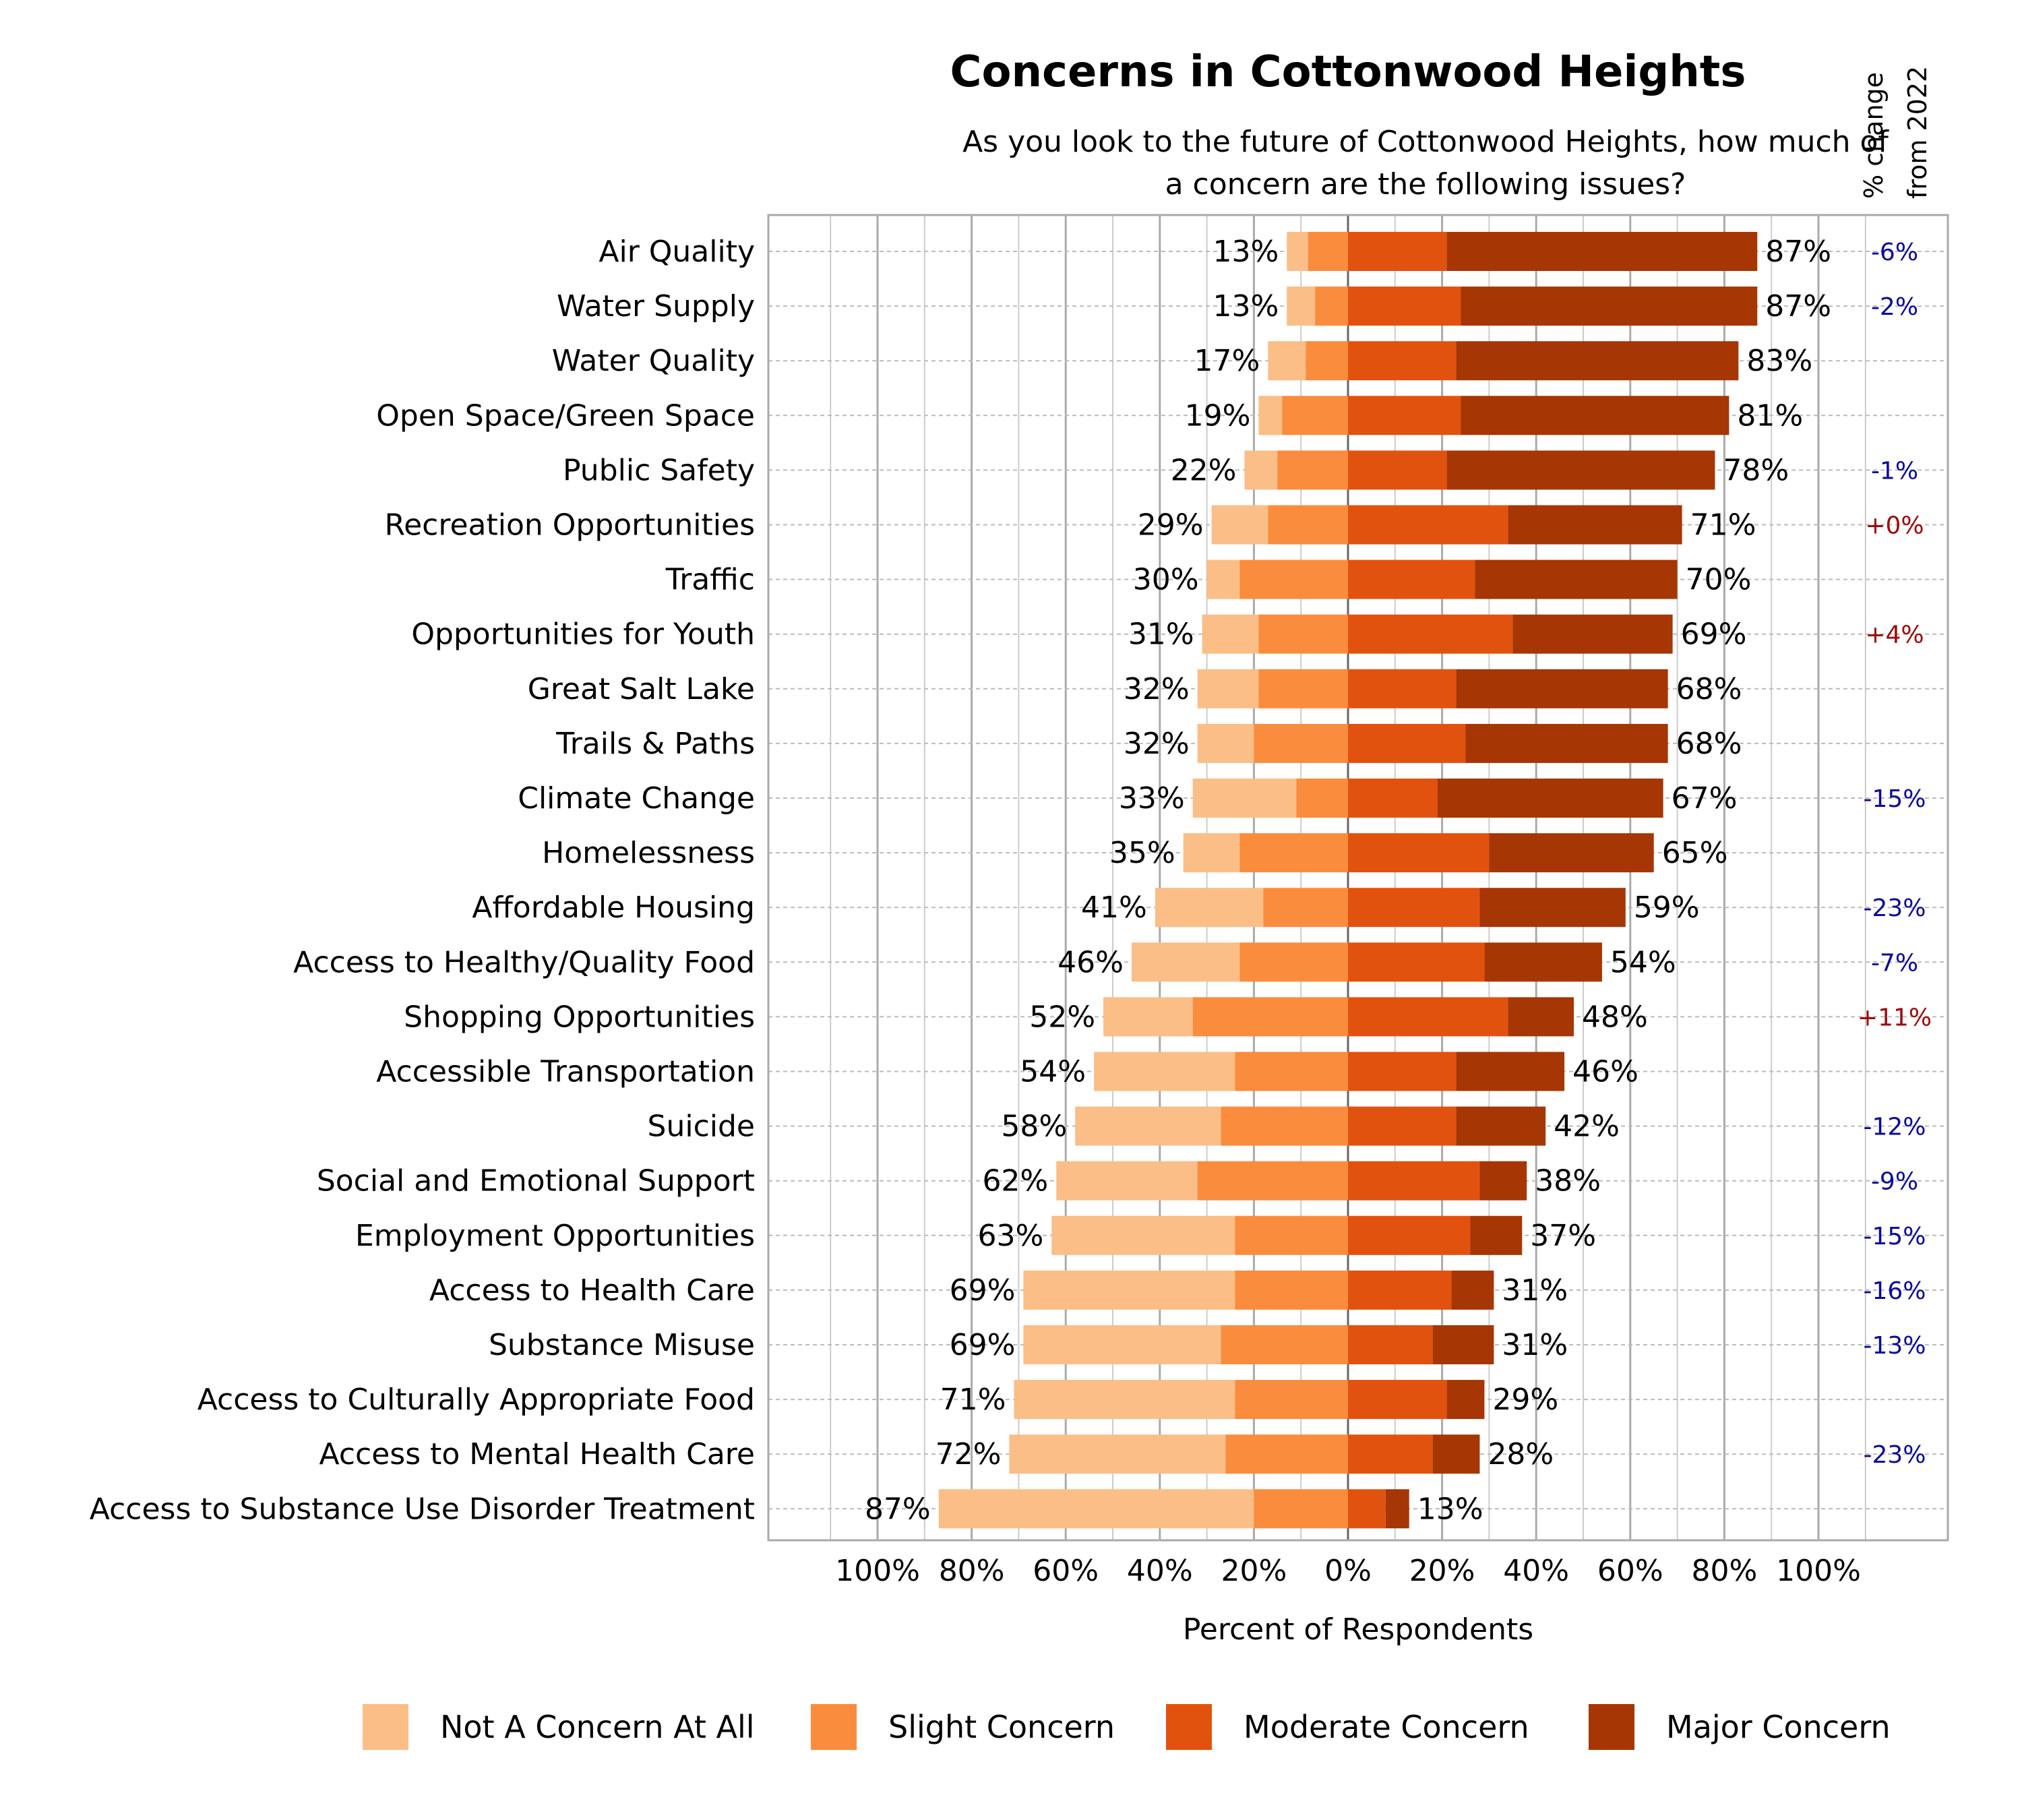 The image size is (2022, 1820). What do you see at coordinates (653, 361) in the screenshot?
I see `row-label: Water Quality` at bounding box center [653, 361].